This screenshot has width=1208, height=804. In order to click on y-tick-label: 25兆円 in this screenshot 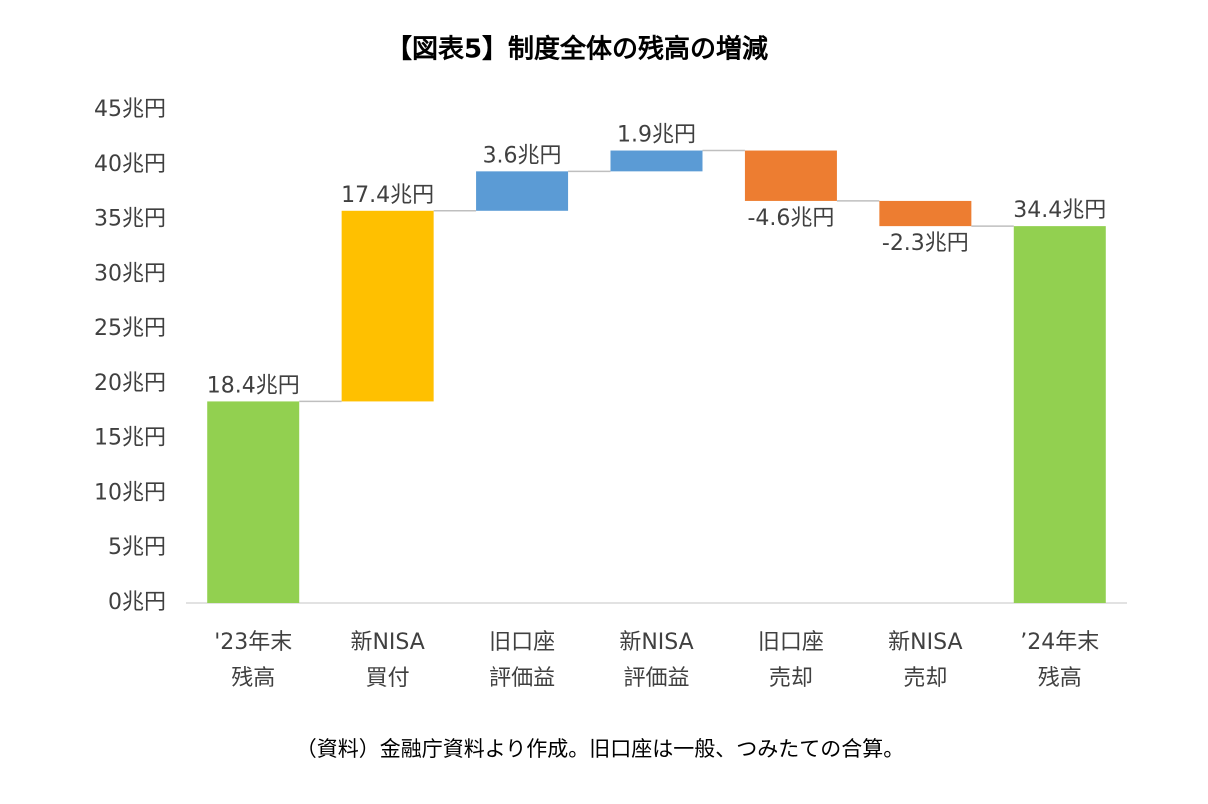, I will do `click(130, 328)`.